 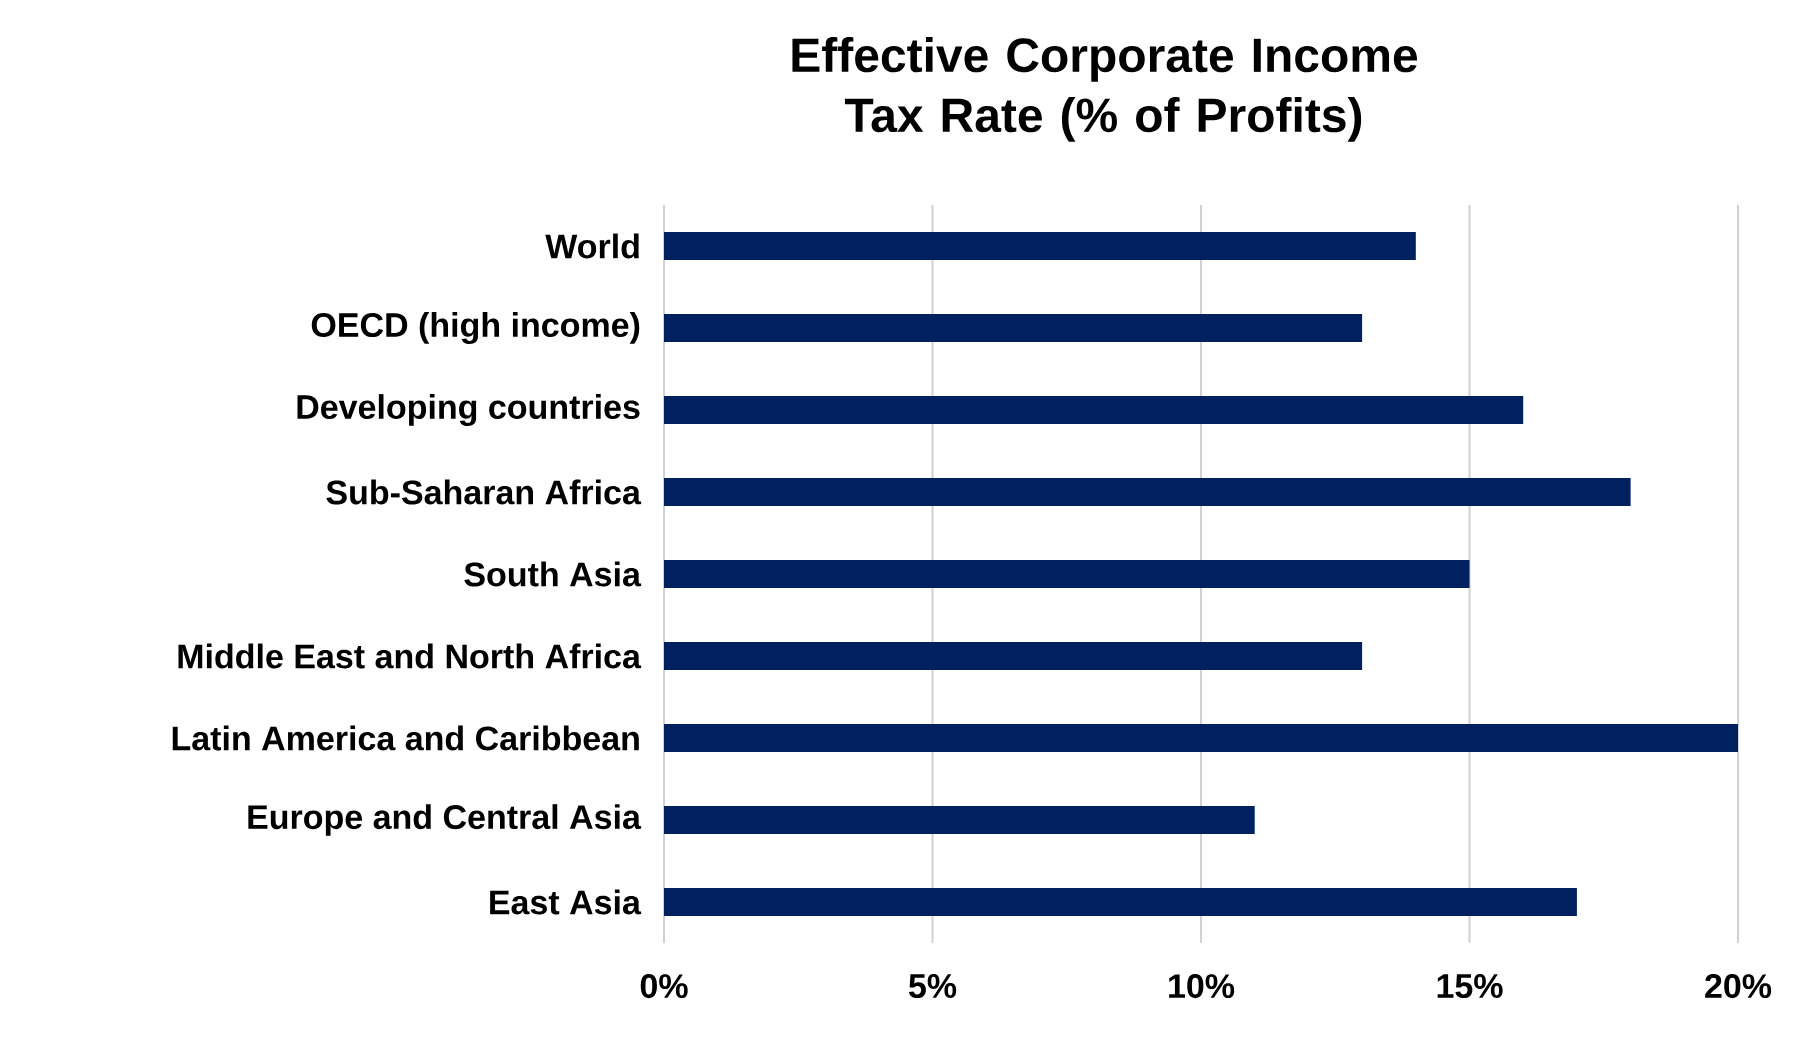 What do you see at coordinates (592, 246) in the screenshot?
I see `y-tick-label: World` at bounding box center [592, 246].